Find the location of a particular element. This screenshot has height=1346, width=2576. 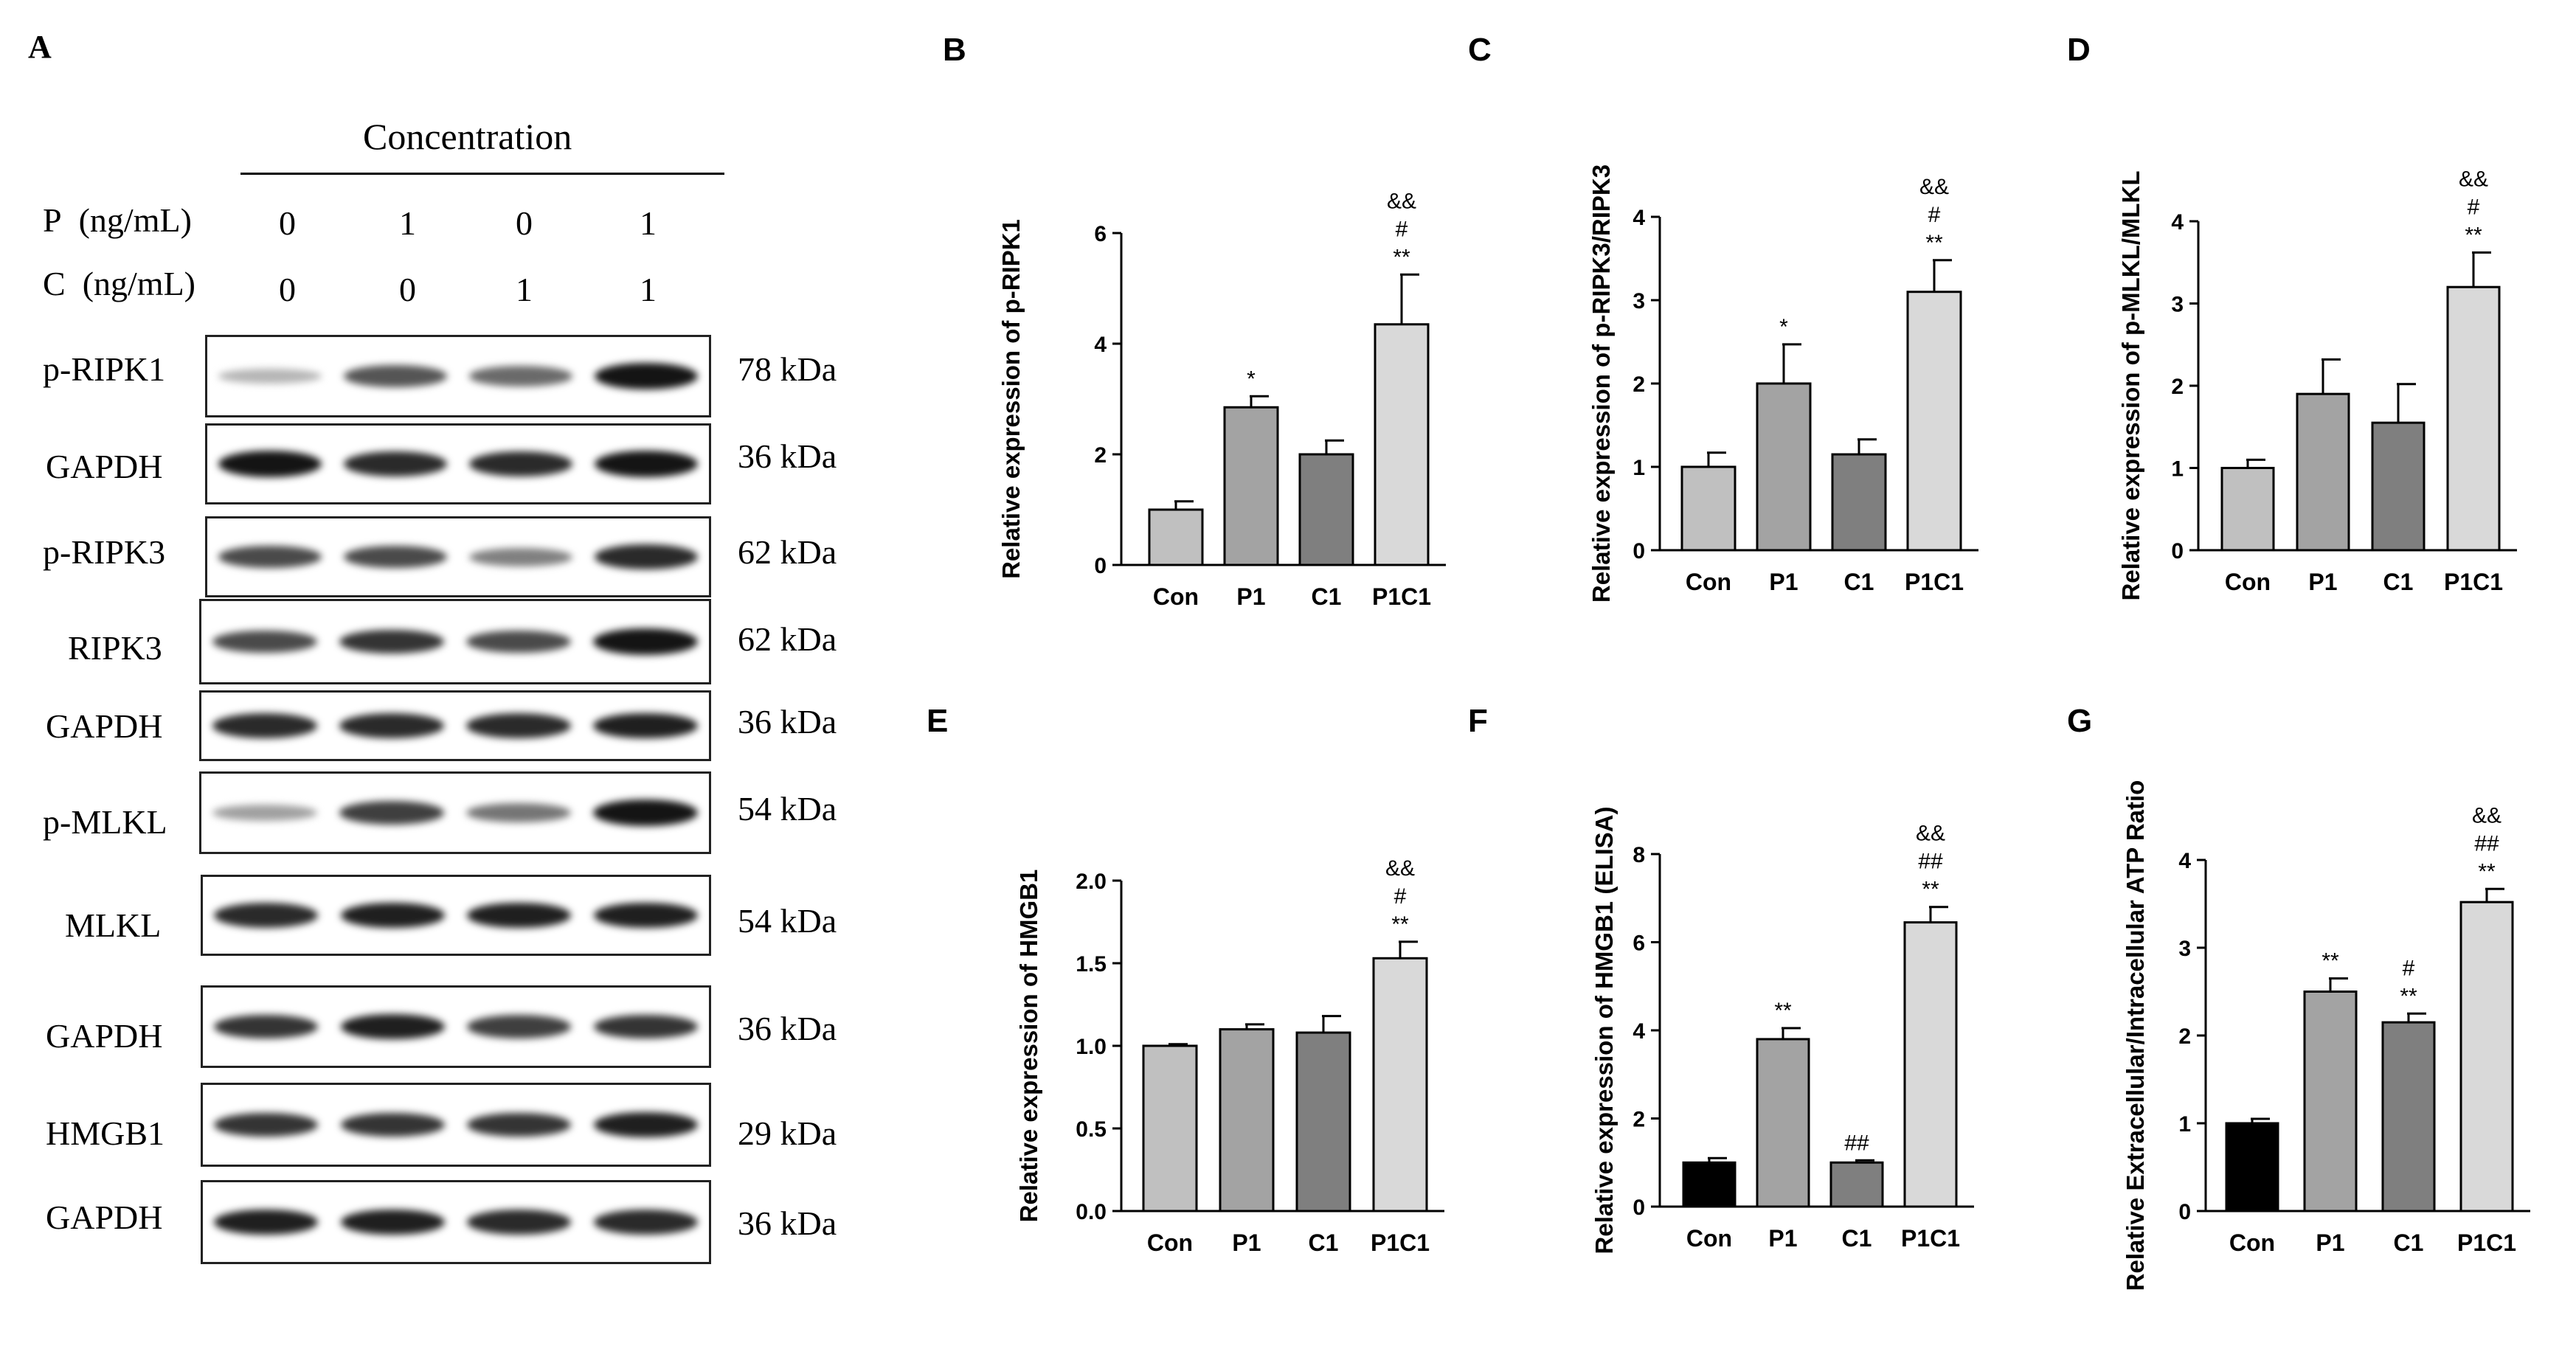

panel-letter-e: E is located at coordinates (938, 721).